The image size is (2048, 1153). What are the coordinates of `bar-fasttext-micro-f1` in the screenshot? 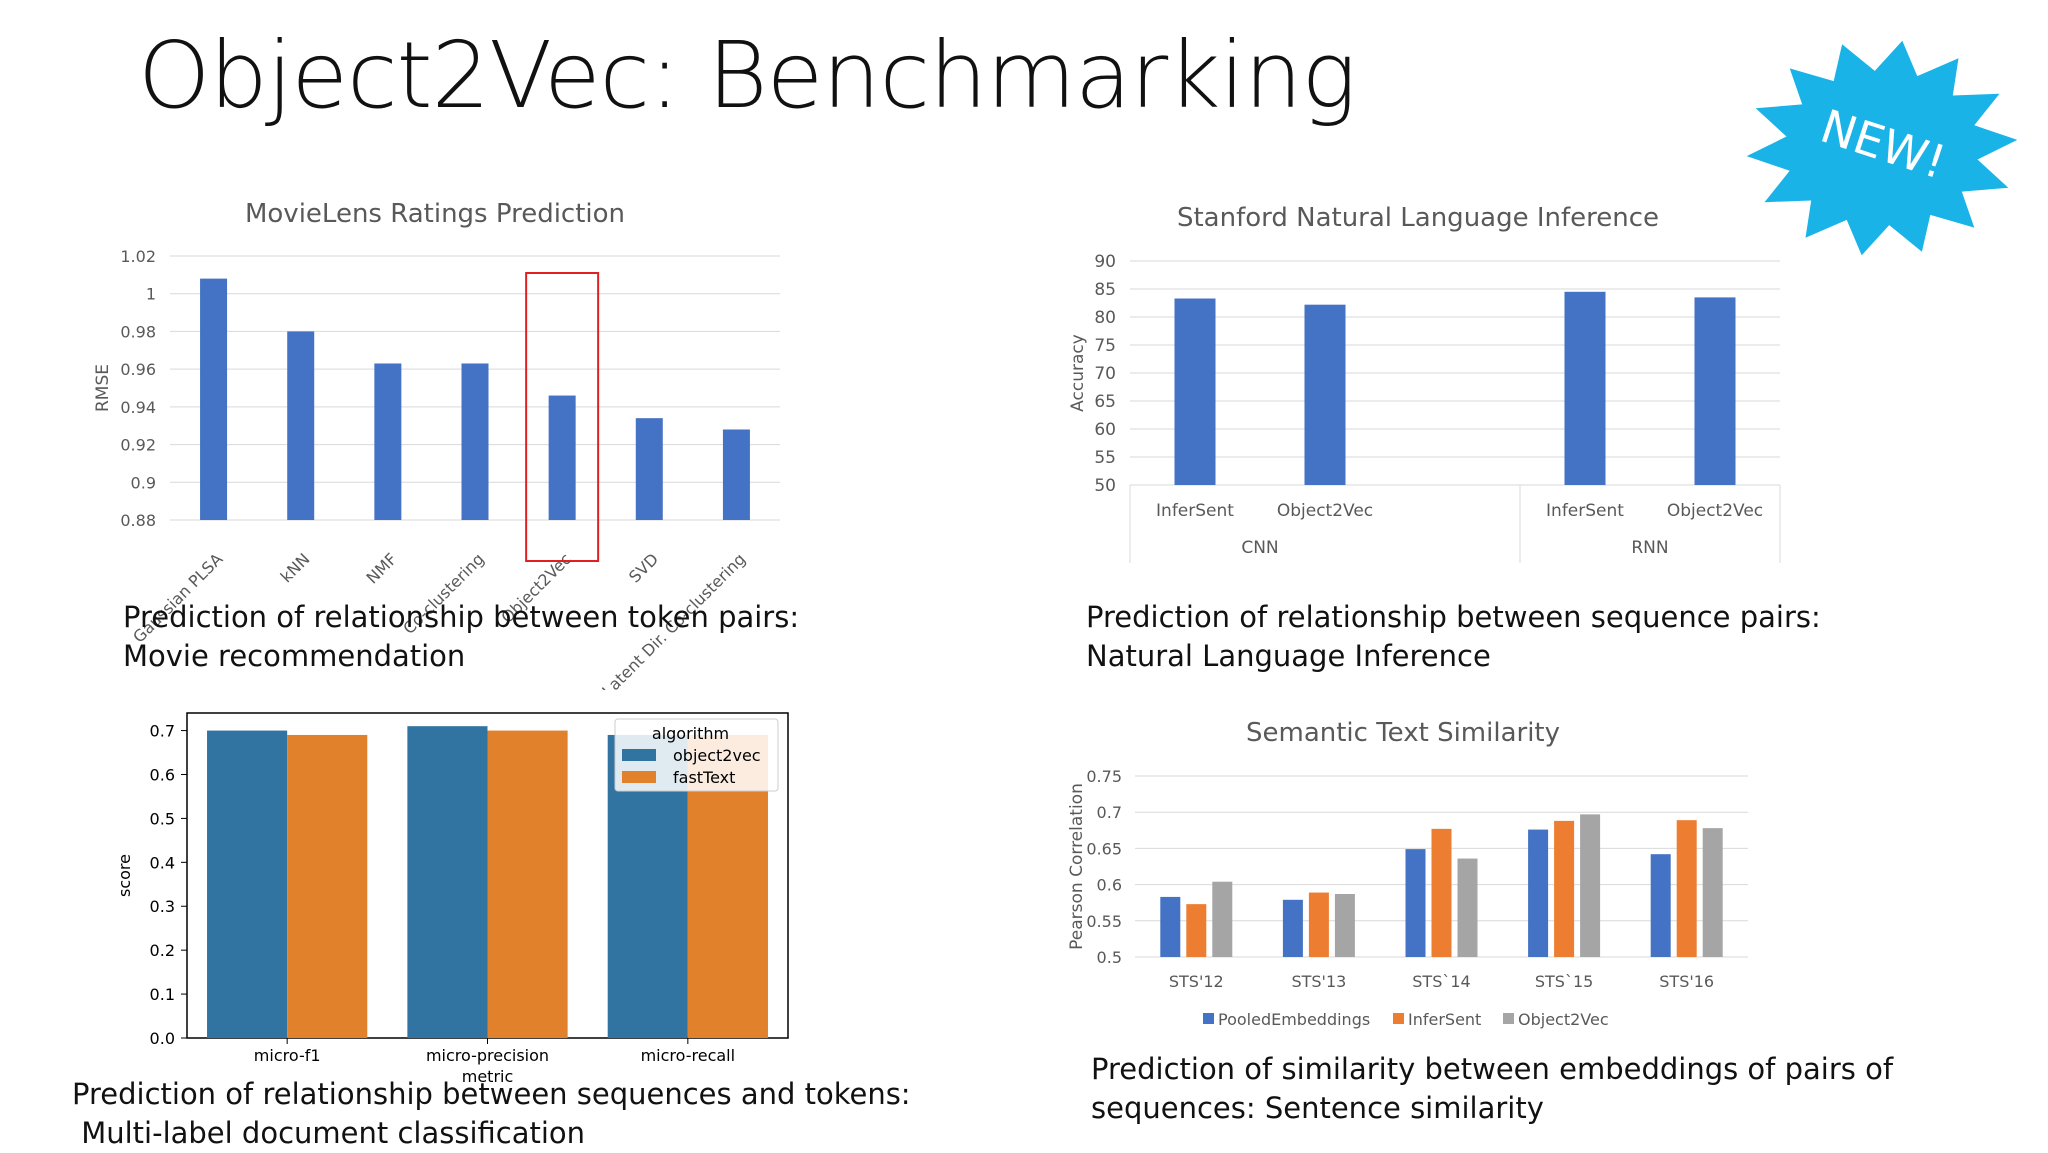 It's located at (327, 886).